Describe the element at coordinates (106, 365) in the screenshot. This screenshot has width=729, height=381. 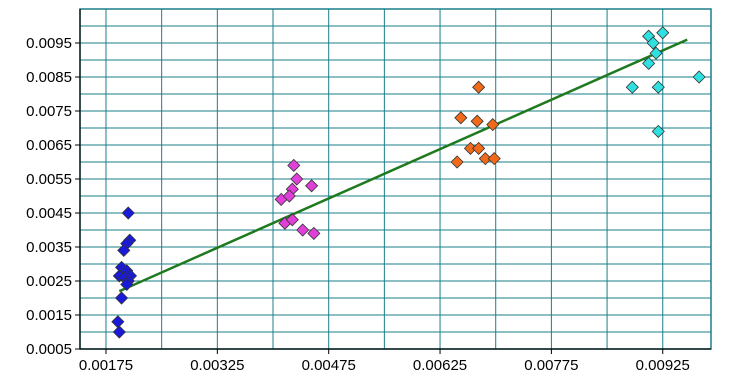
I see `x-tick-label: 0.00175` at that location.